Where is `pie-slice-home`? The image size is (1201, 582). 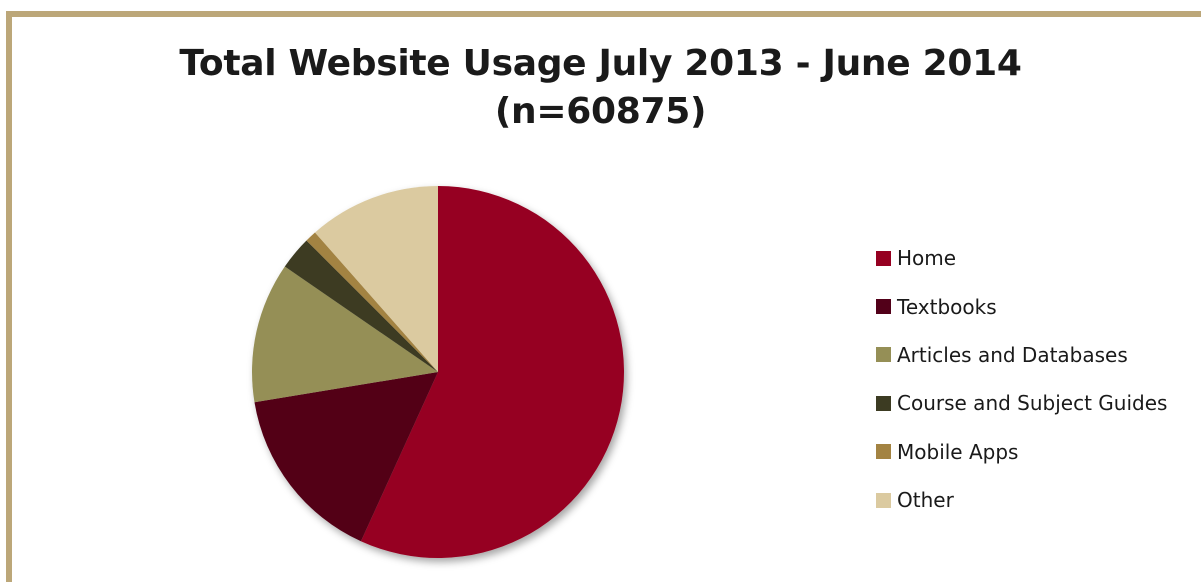 pie-slice-home is located at coordinates (492, 372).